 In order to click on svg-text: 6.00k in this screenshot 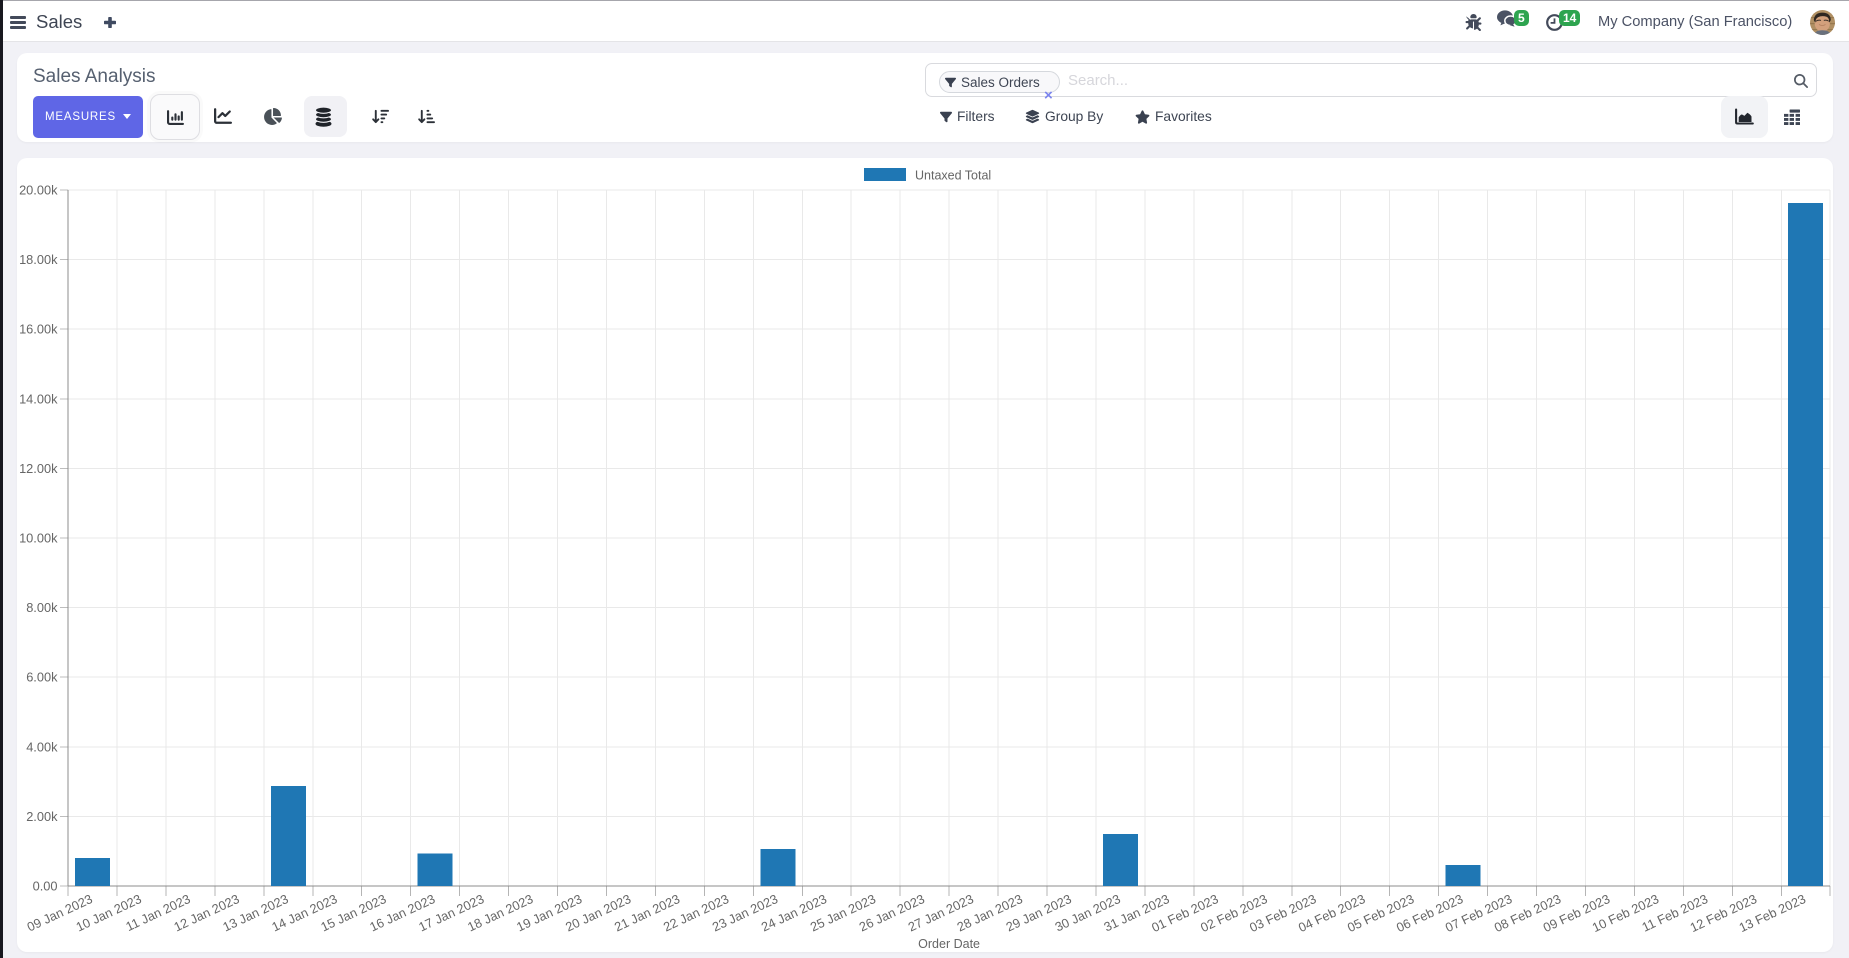, I will do `click(42, 677)`.